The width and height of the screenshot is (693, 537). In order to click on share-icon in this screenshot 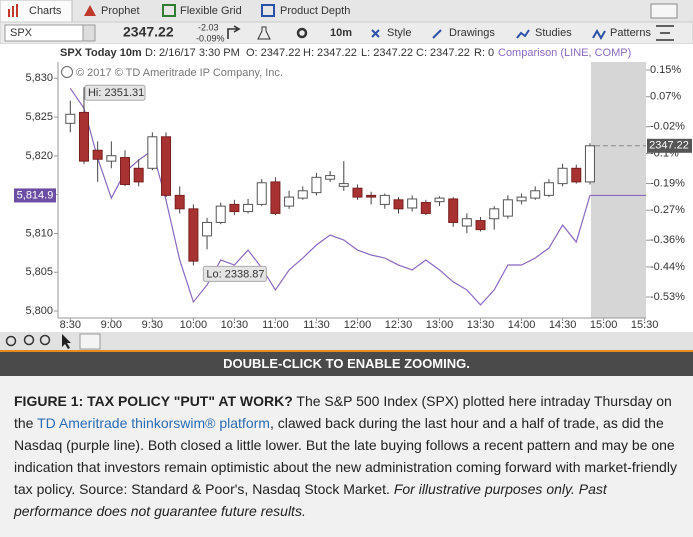, I will do `click(234, 32)`.